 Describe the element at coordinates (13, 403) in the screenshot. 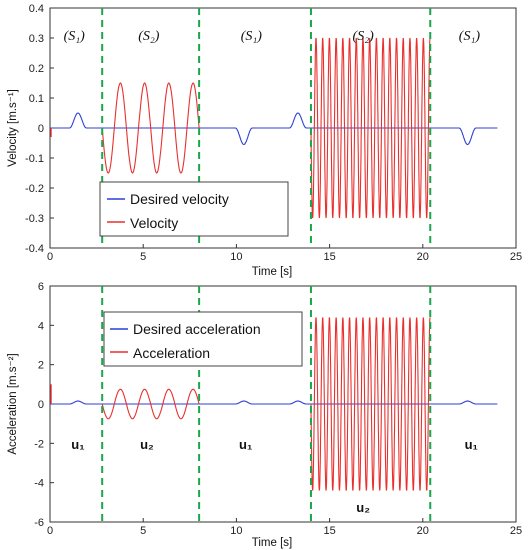

I see `acceleration-y-axis-label: Acceleration [m.s⁻²]` at that location.